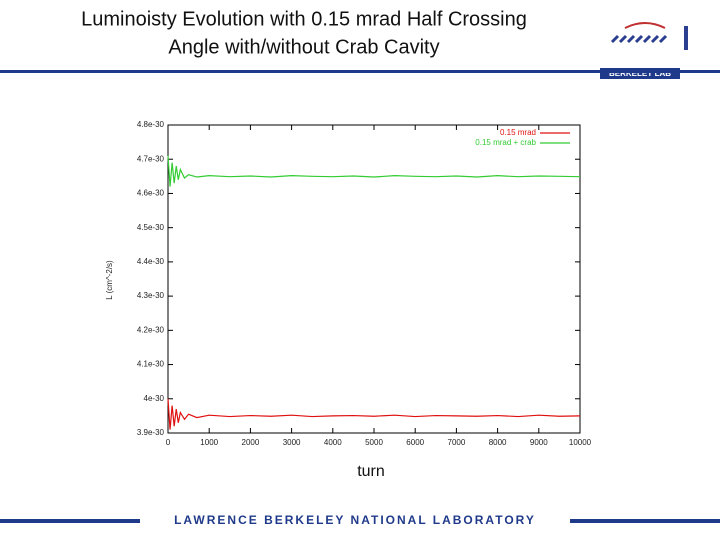 This screenshot has height=540, width=720. Describe the element at coordinates (151, 329) in the screenshot. I see `y-tick-label: 4.2e-30` at that location.